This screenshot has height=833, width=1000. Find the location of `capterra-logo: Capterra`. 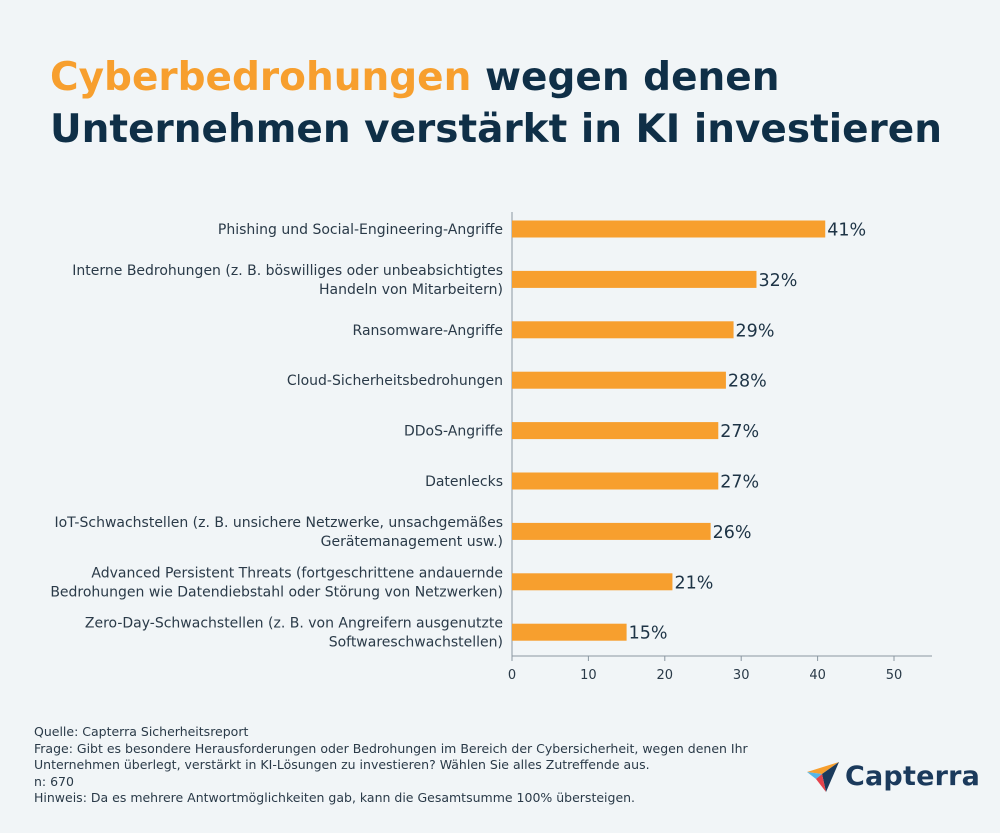

capterra-logo: Capterra is located at coordinates (892, 776).